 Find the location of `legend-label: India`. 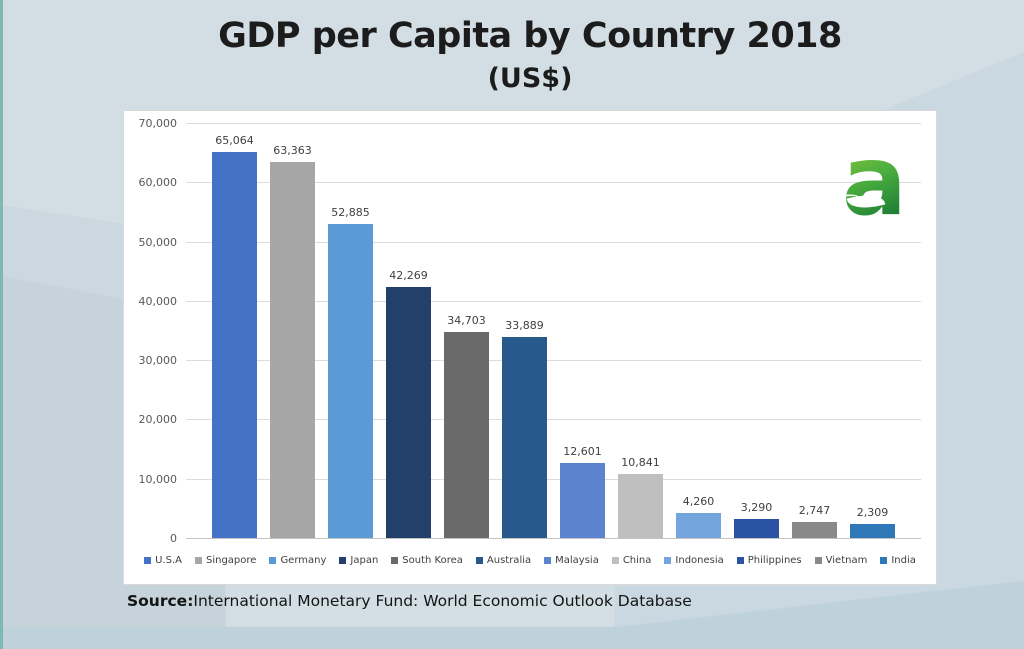

legend-label: India is located at coordinates (903, 560).